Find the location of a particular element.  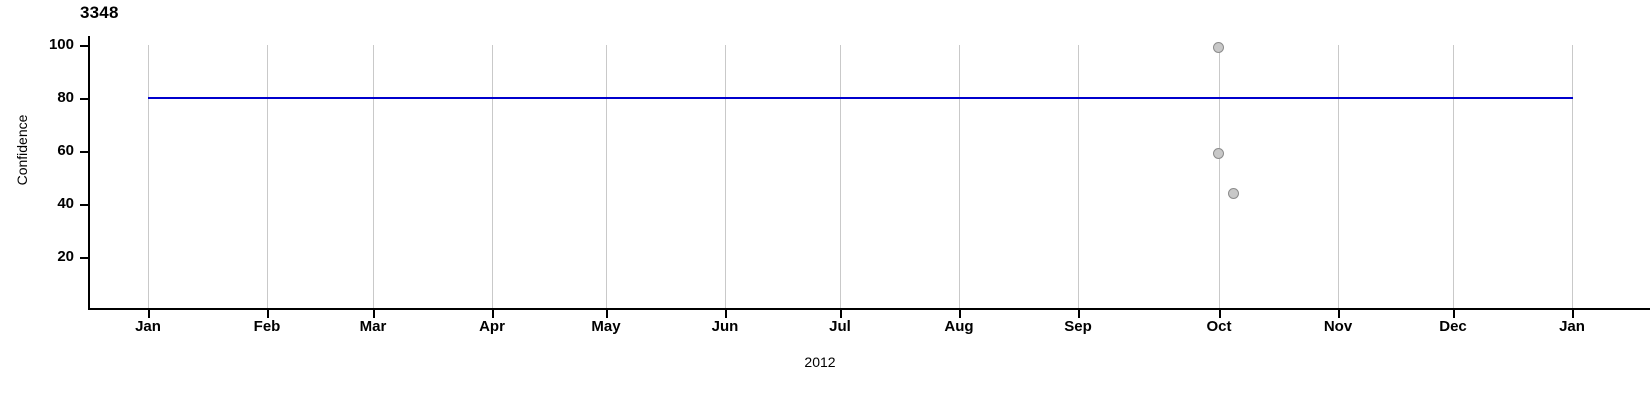

threshold-reference-line is located at coordinates (860, 98).